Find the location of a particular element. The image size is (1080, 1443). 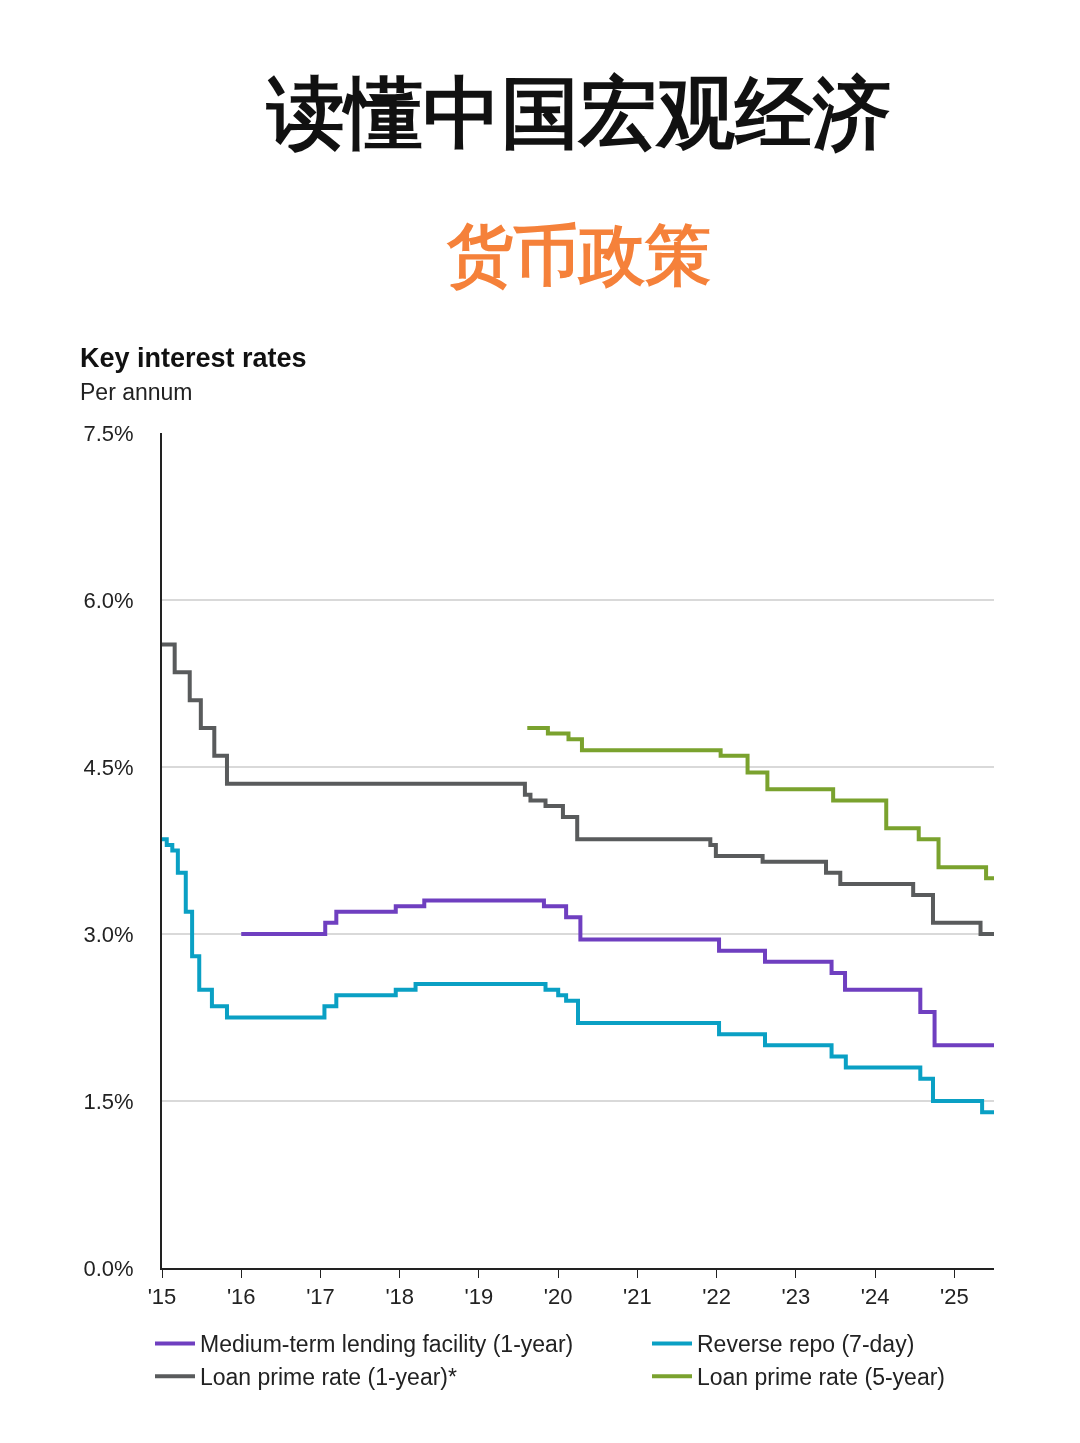

y-tick-label: 7.5% is located at coordinates (108, 433).